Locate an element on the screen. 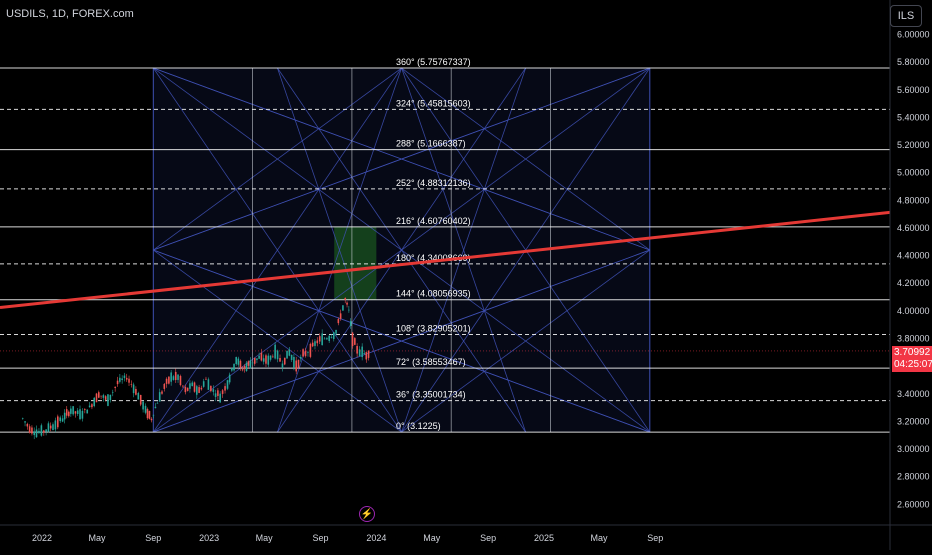  y-tick-label: 4.00000 is located at coordinates (913, 311).